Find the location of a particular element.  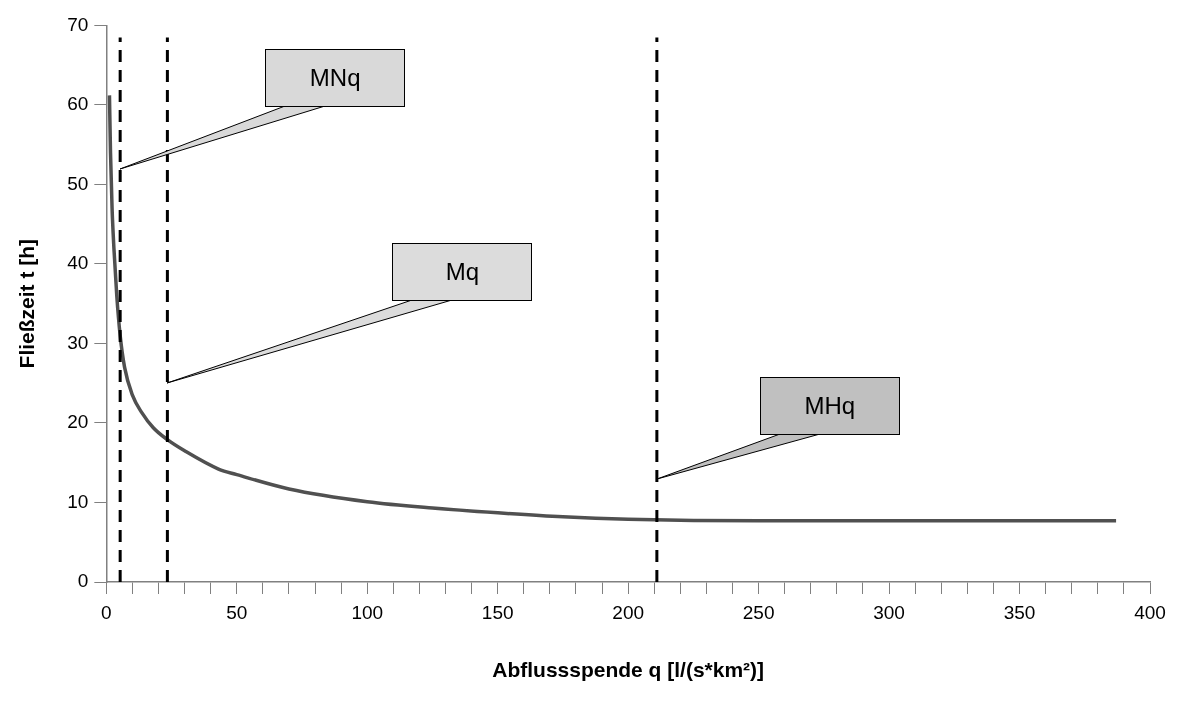

callout-box: Mq is located at coordinates (462, 272).